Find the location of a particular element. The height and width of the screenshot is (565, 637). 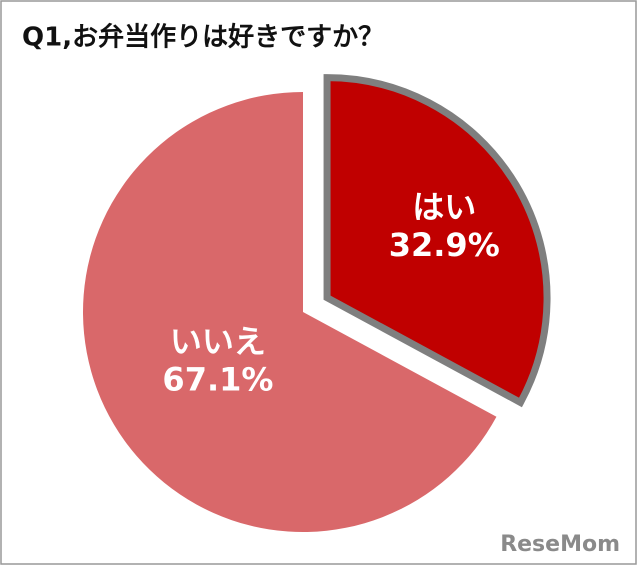

watermark: ReseMom is located at coordinates (560, 544).